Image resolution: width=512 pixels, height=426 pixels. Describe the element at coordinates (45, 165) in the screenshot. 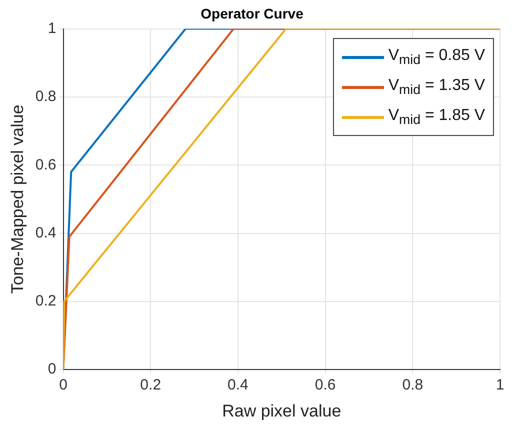

I see `y-tick-label: 0.6` at that location.